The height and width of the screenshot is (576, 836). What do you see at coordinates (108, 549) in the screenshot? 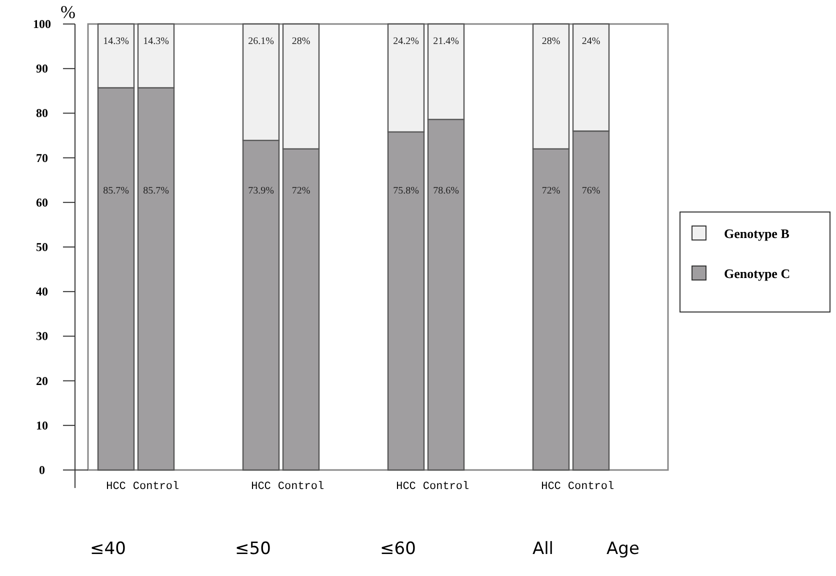
I see `text: ≤40` at bounding box center [108, 549].